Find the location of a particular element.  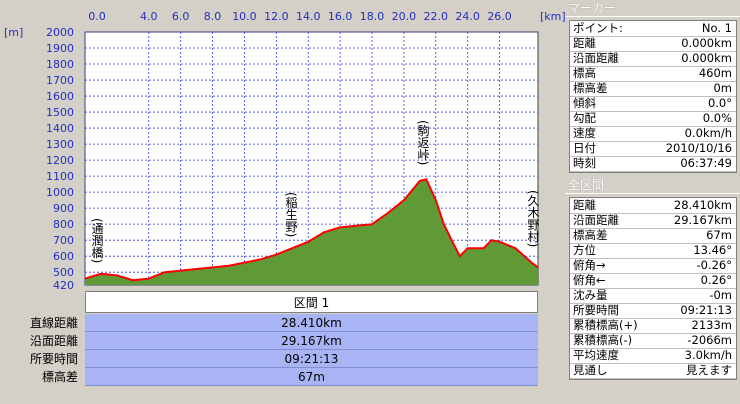

row-label: 方位 is located at coordinates (584, 250).